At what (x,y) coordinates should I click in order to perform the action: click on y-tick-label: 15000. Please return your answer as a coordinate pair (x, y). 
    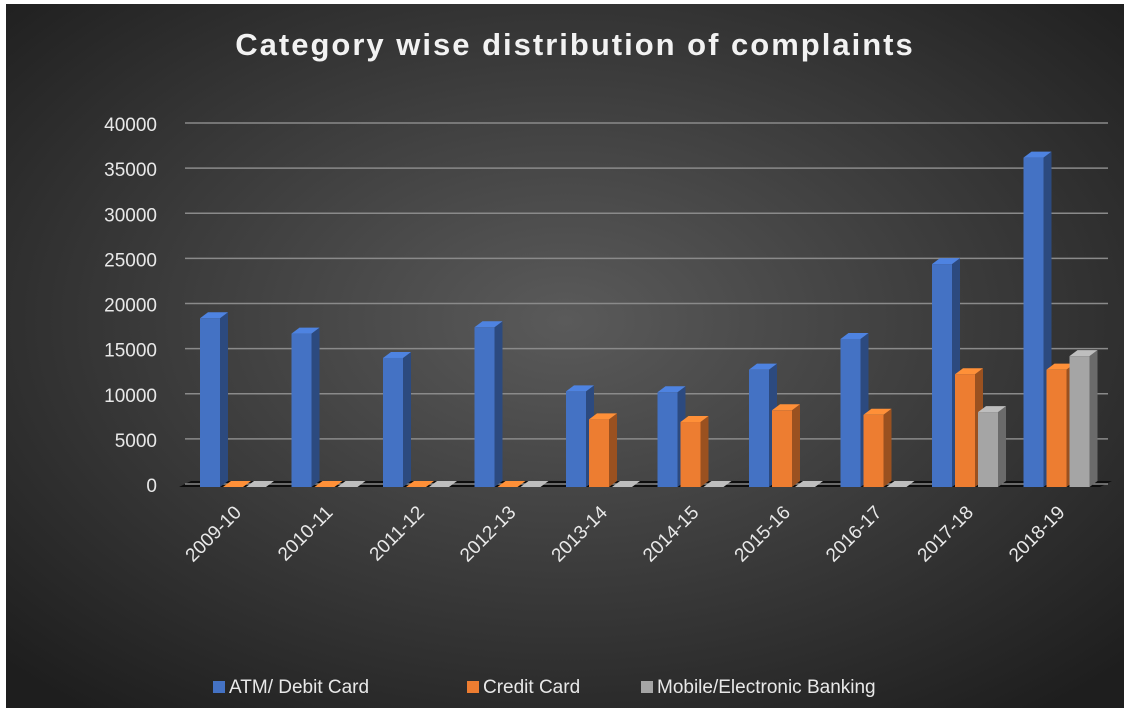
    Looking at the image, I should click on (130, 351).